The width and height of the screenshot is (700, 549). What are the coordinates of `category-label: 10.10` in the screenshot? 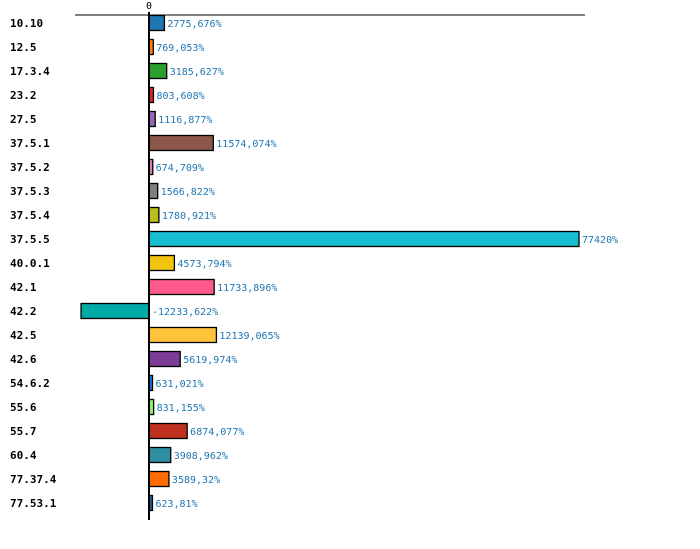 It's located at (26, 23).